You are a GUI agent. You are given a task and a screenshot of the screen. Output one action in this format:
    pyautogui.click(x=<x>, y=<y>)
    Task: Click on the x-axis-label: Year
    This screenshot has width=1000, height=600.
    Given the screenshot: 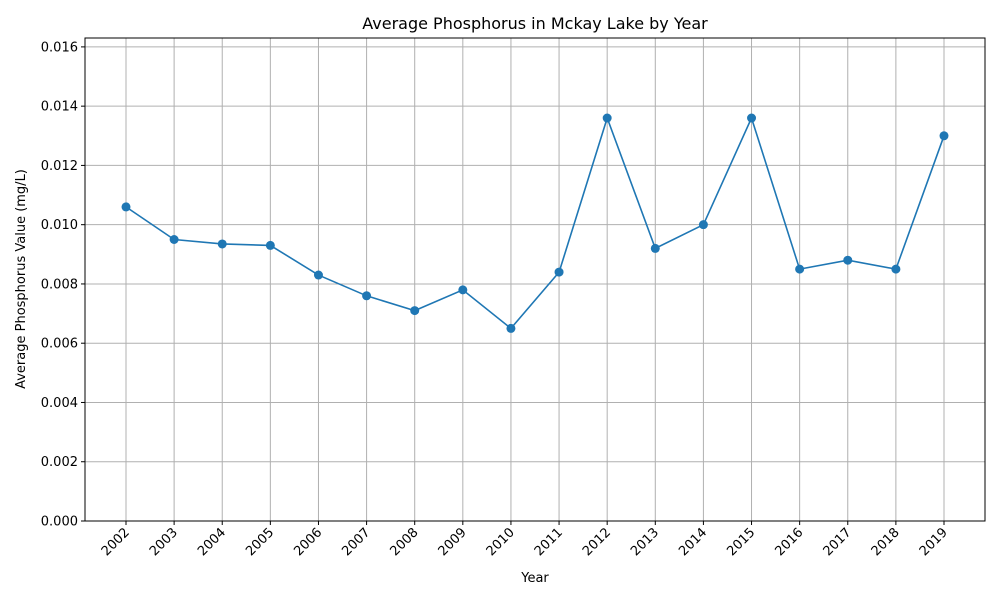 What is the action you would take?
    pyautogui.click(x=534, y=578)
    